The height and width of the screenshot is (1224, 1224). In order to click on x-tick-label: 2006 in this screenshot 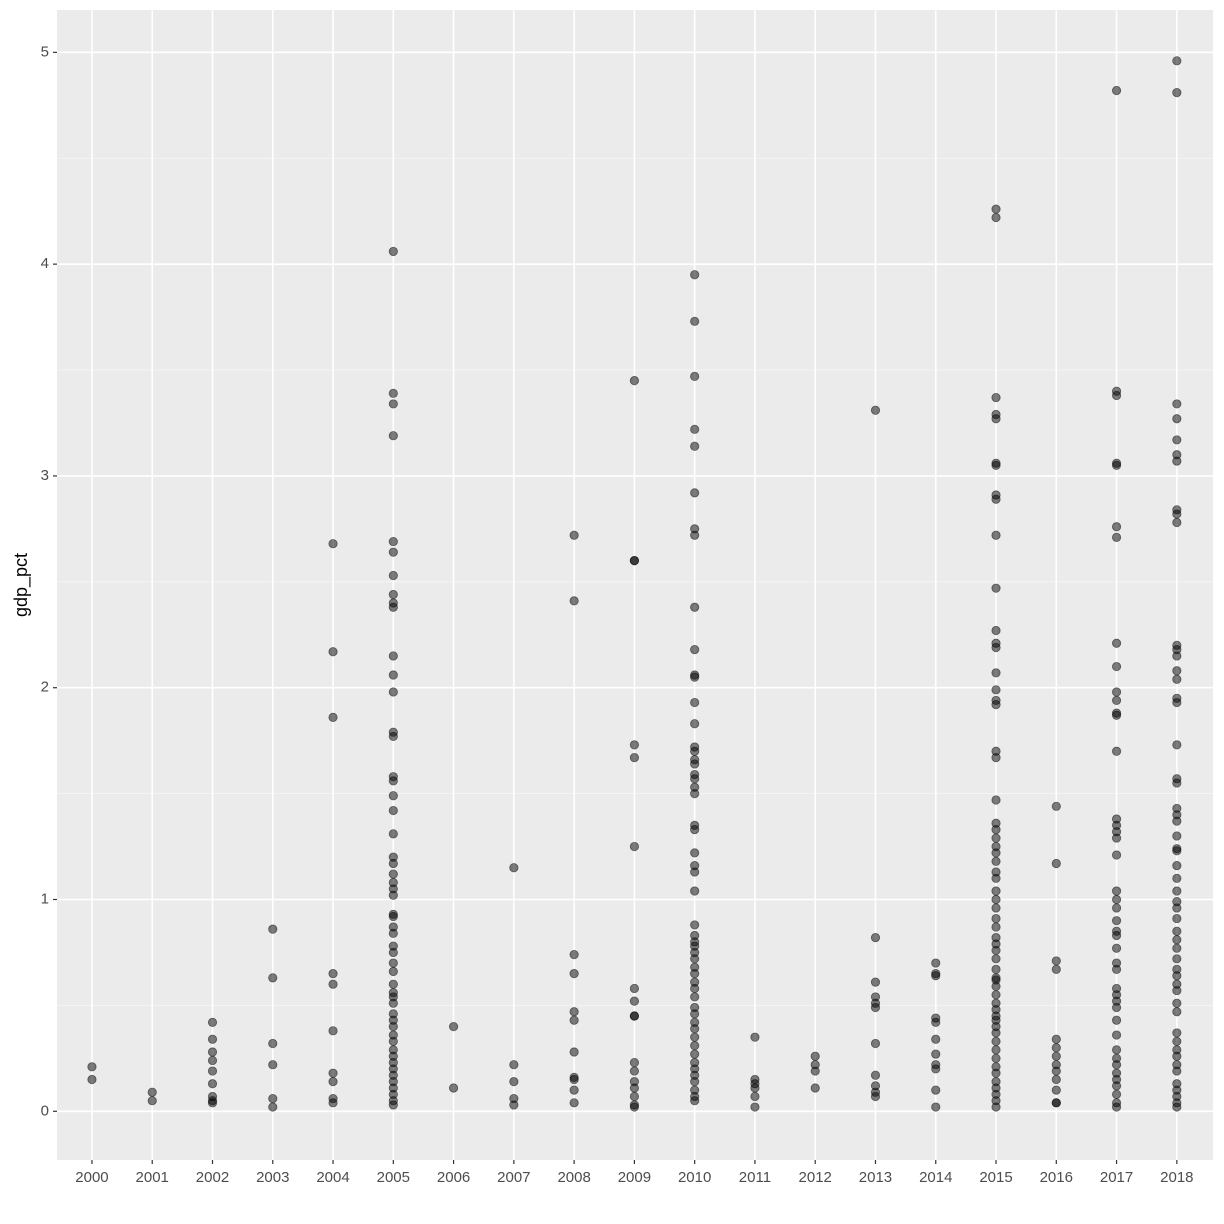, I will do `click(453, 1177)`.